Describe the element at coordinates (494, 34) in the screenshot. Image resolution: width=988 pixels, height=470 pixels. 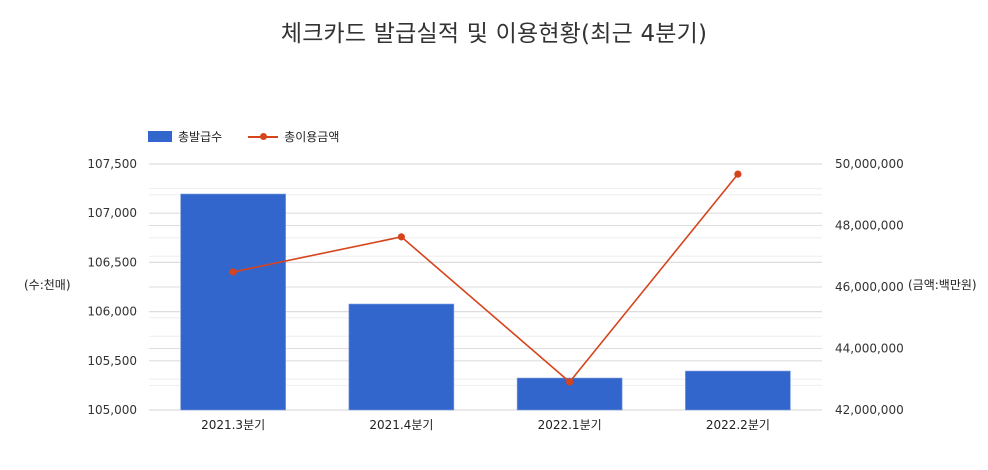
I see `chart-title: 체크카드 발급실적 및 이용현황(최근 4분기)` at that location.